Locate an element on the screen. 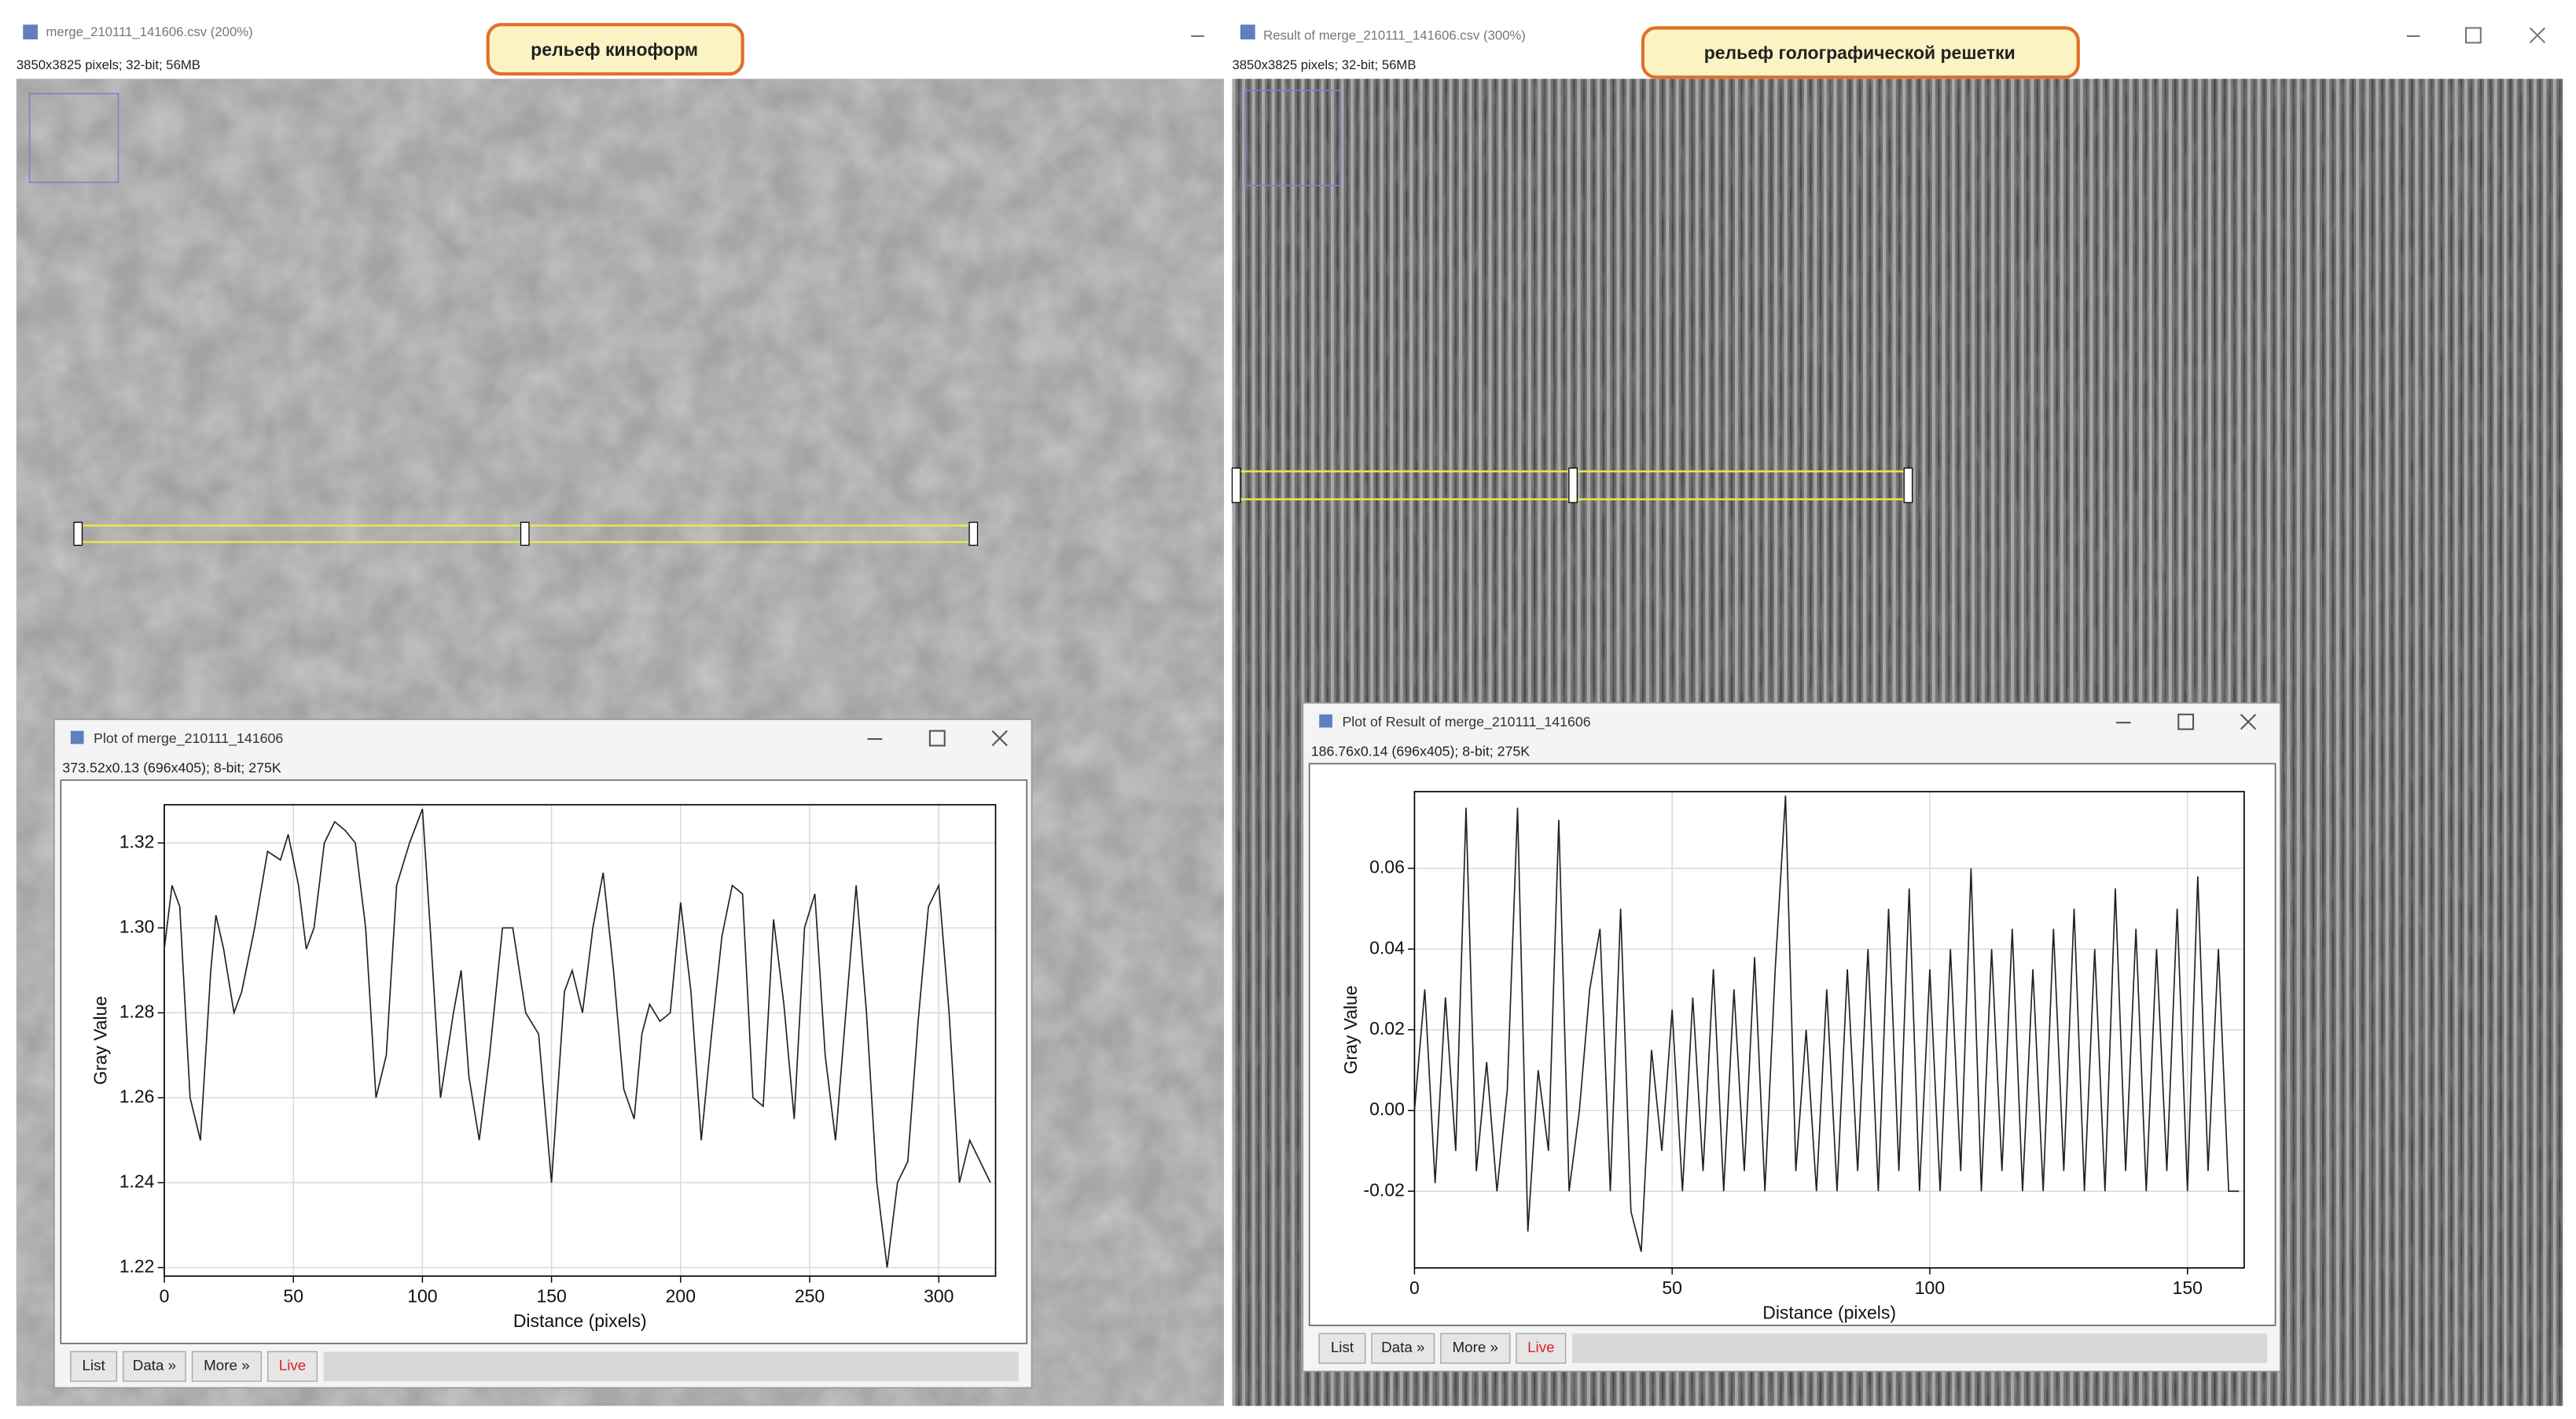 The width and height of the screenshot is (2576, 1419). y-tick-label: 1.28 is located at coordinates (137, 1011).